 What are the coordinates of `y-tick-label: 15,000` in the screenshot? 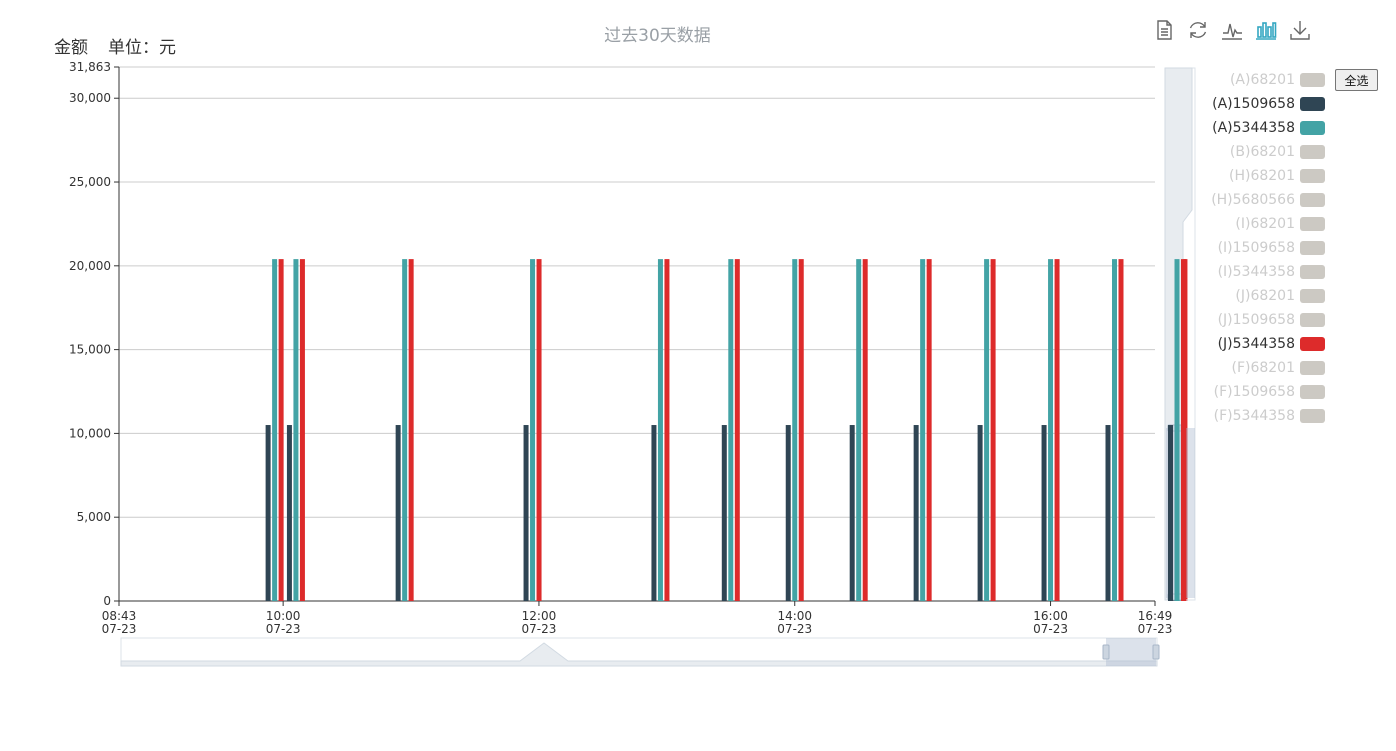 It's located at (90, 350).